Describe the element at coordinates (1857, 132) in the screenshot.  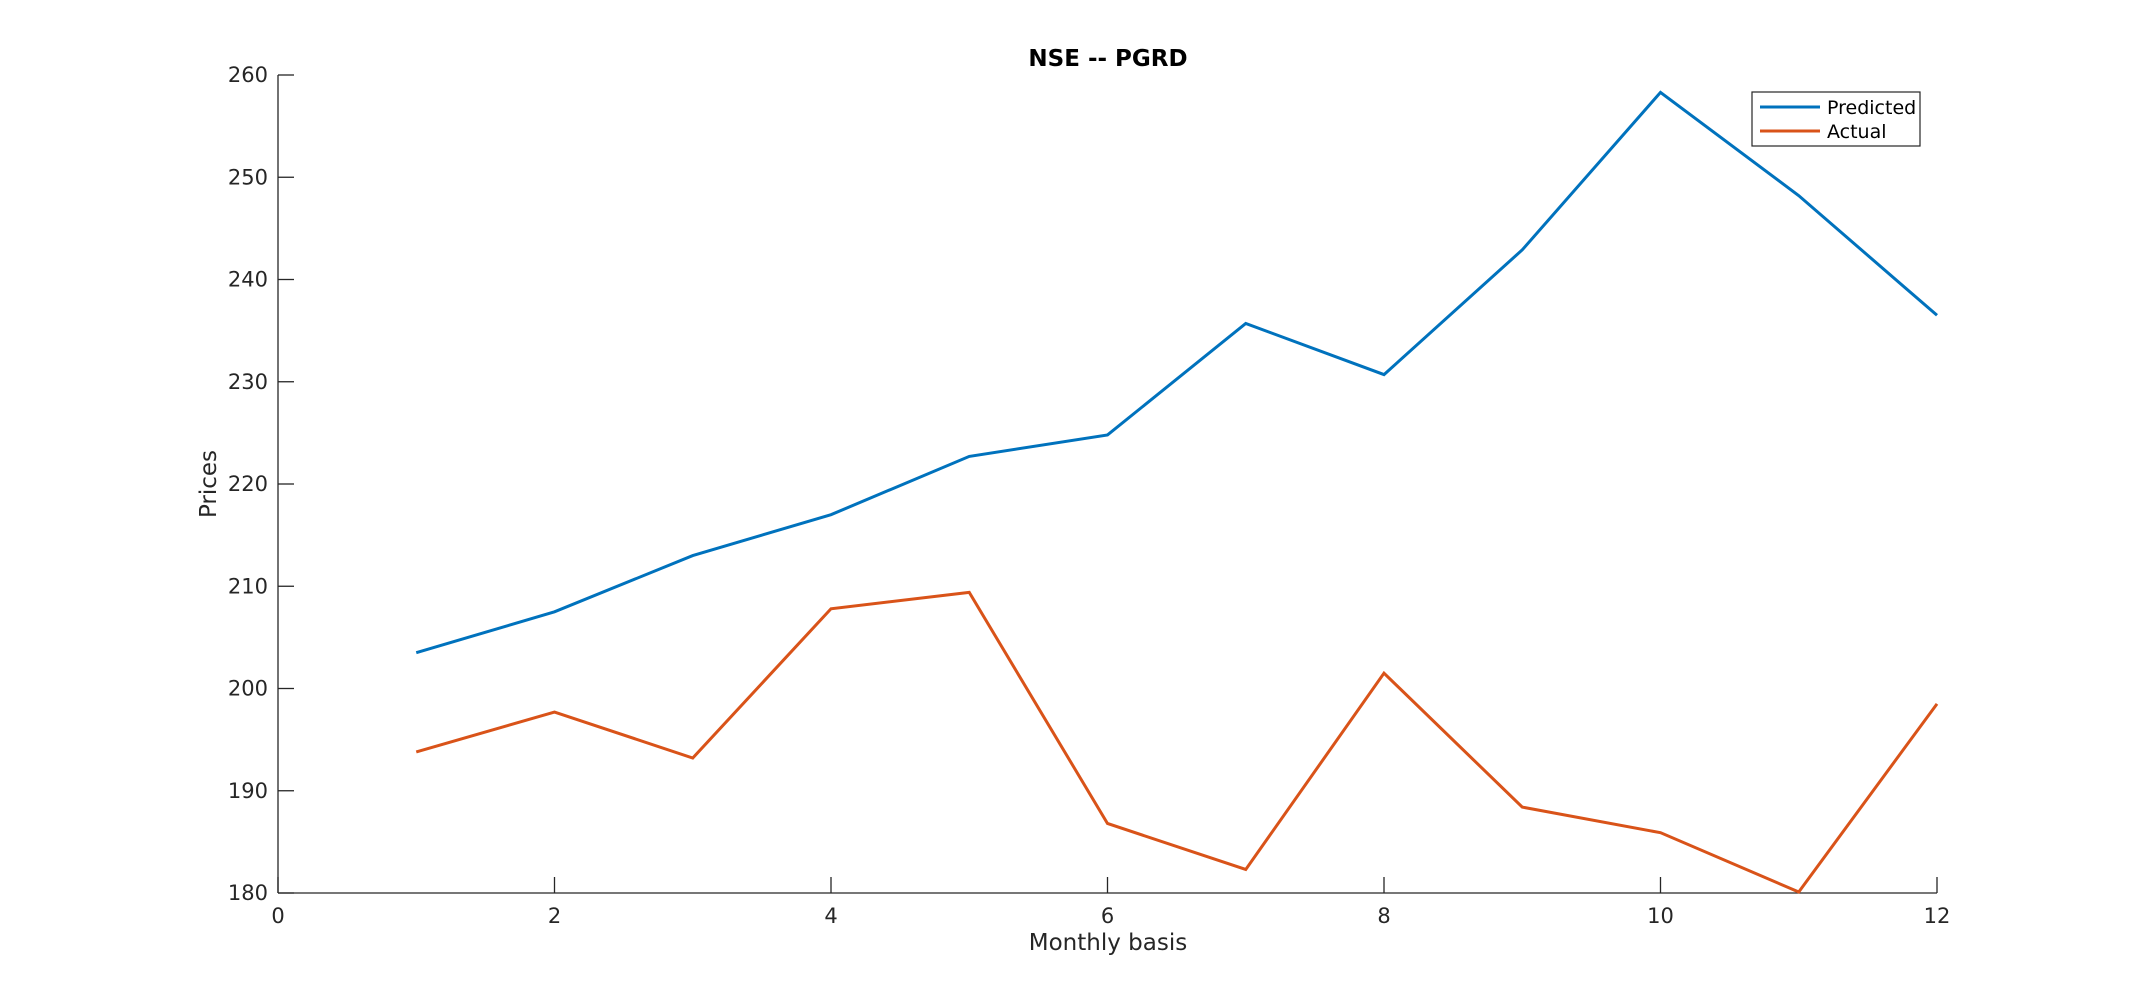
I see `legend-label-actual: Actual` at that location.